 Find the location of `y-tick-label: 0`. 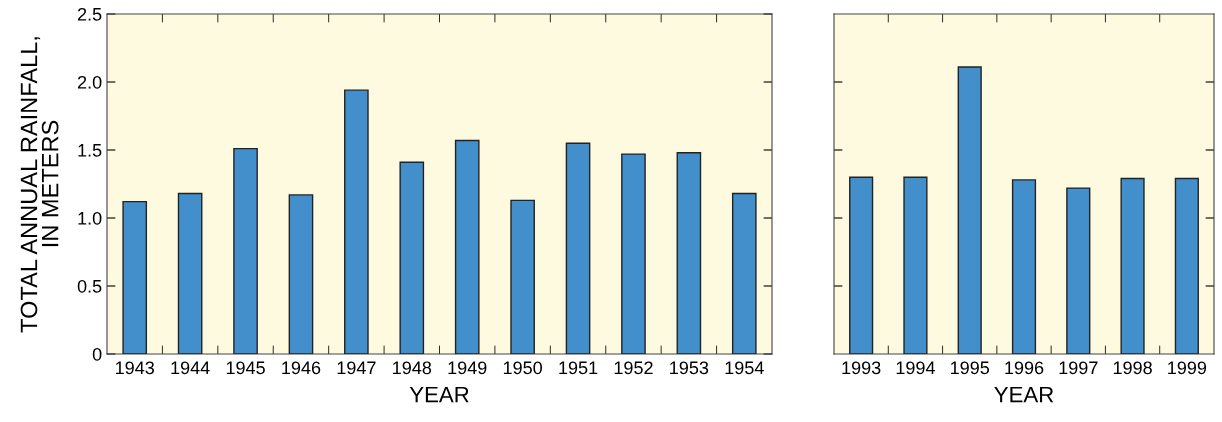

y-tick-label: 0 is located at coordinates (97, 354).